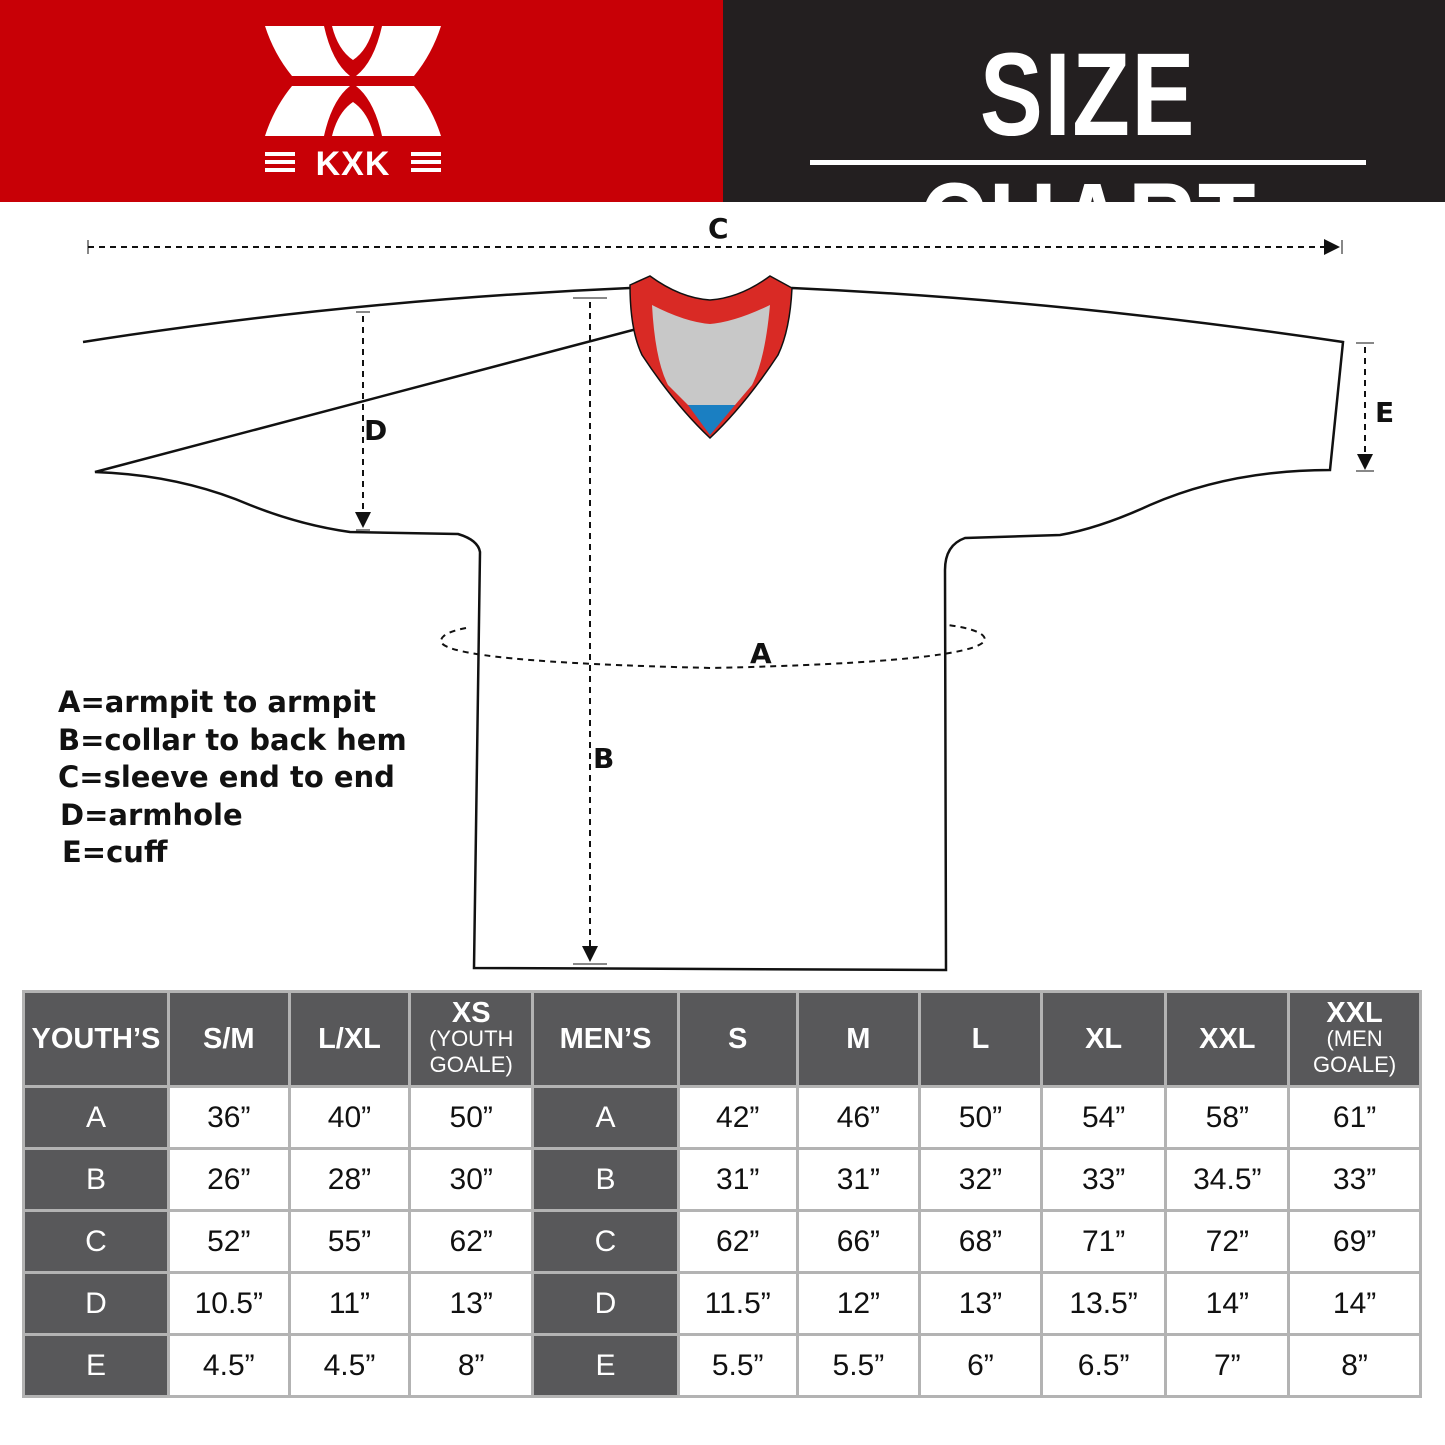 This screenshot has height=1445, width=1445. What do you see at coordinates (471, 1241) in the screenshot?
I see `measurement-cell: 62”` at bounding box center [471, 1241].